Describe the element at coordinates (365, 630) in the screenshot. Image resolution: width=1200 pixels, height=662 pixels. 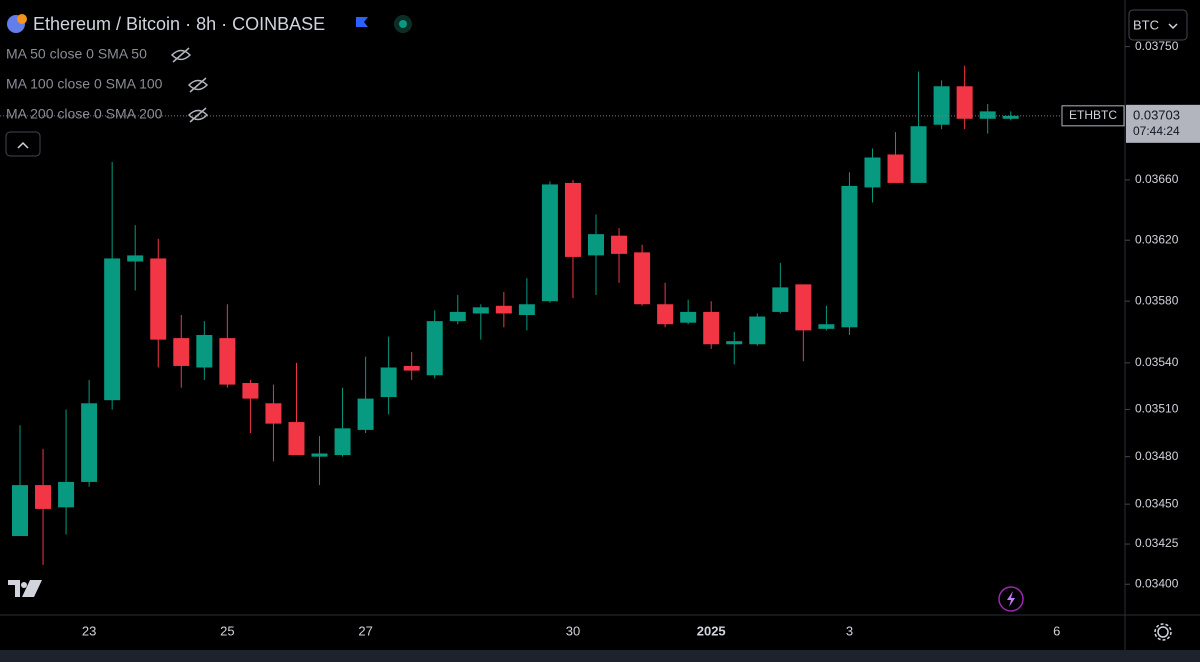
I see `x-tick-label: 27` at that location.